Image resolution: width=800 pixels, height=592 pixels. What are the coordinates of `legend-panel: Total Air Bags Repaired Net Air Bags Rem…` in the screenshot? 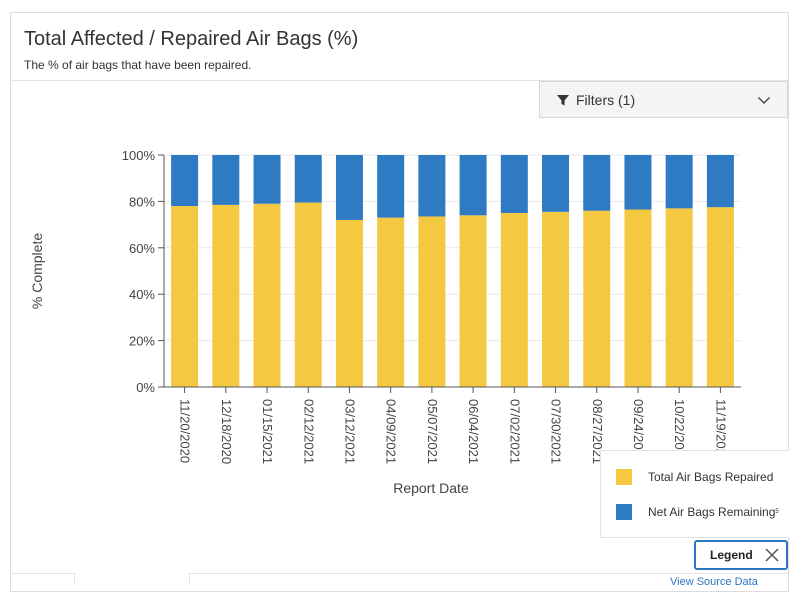 It's located at (694, 494).